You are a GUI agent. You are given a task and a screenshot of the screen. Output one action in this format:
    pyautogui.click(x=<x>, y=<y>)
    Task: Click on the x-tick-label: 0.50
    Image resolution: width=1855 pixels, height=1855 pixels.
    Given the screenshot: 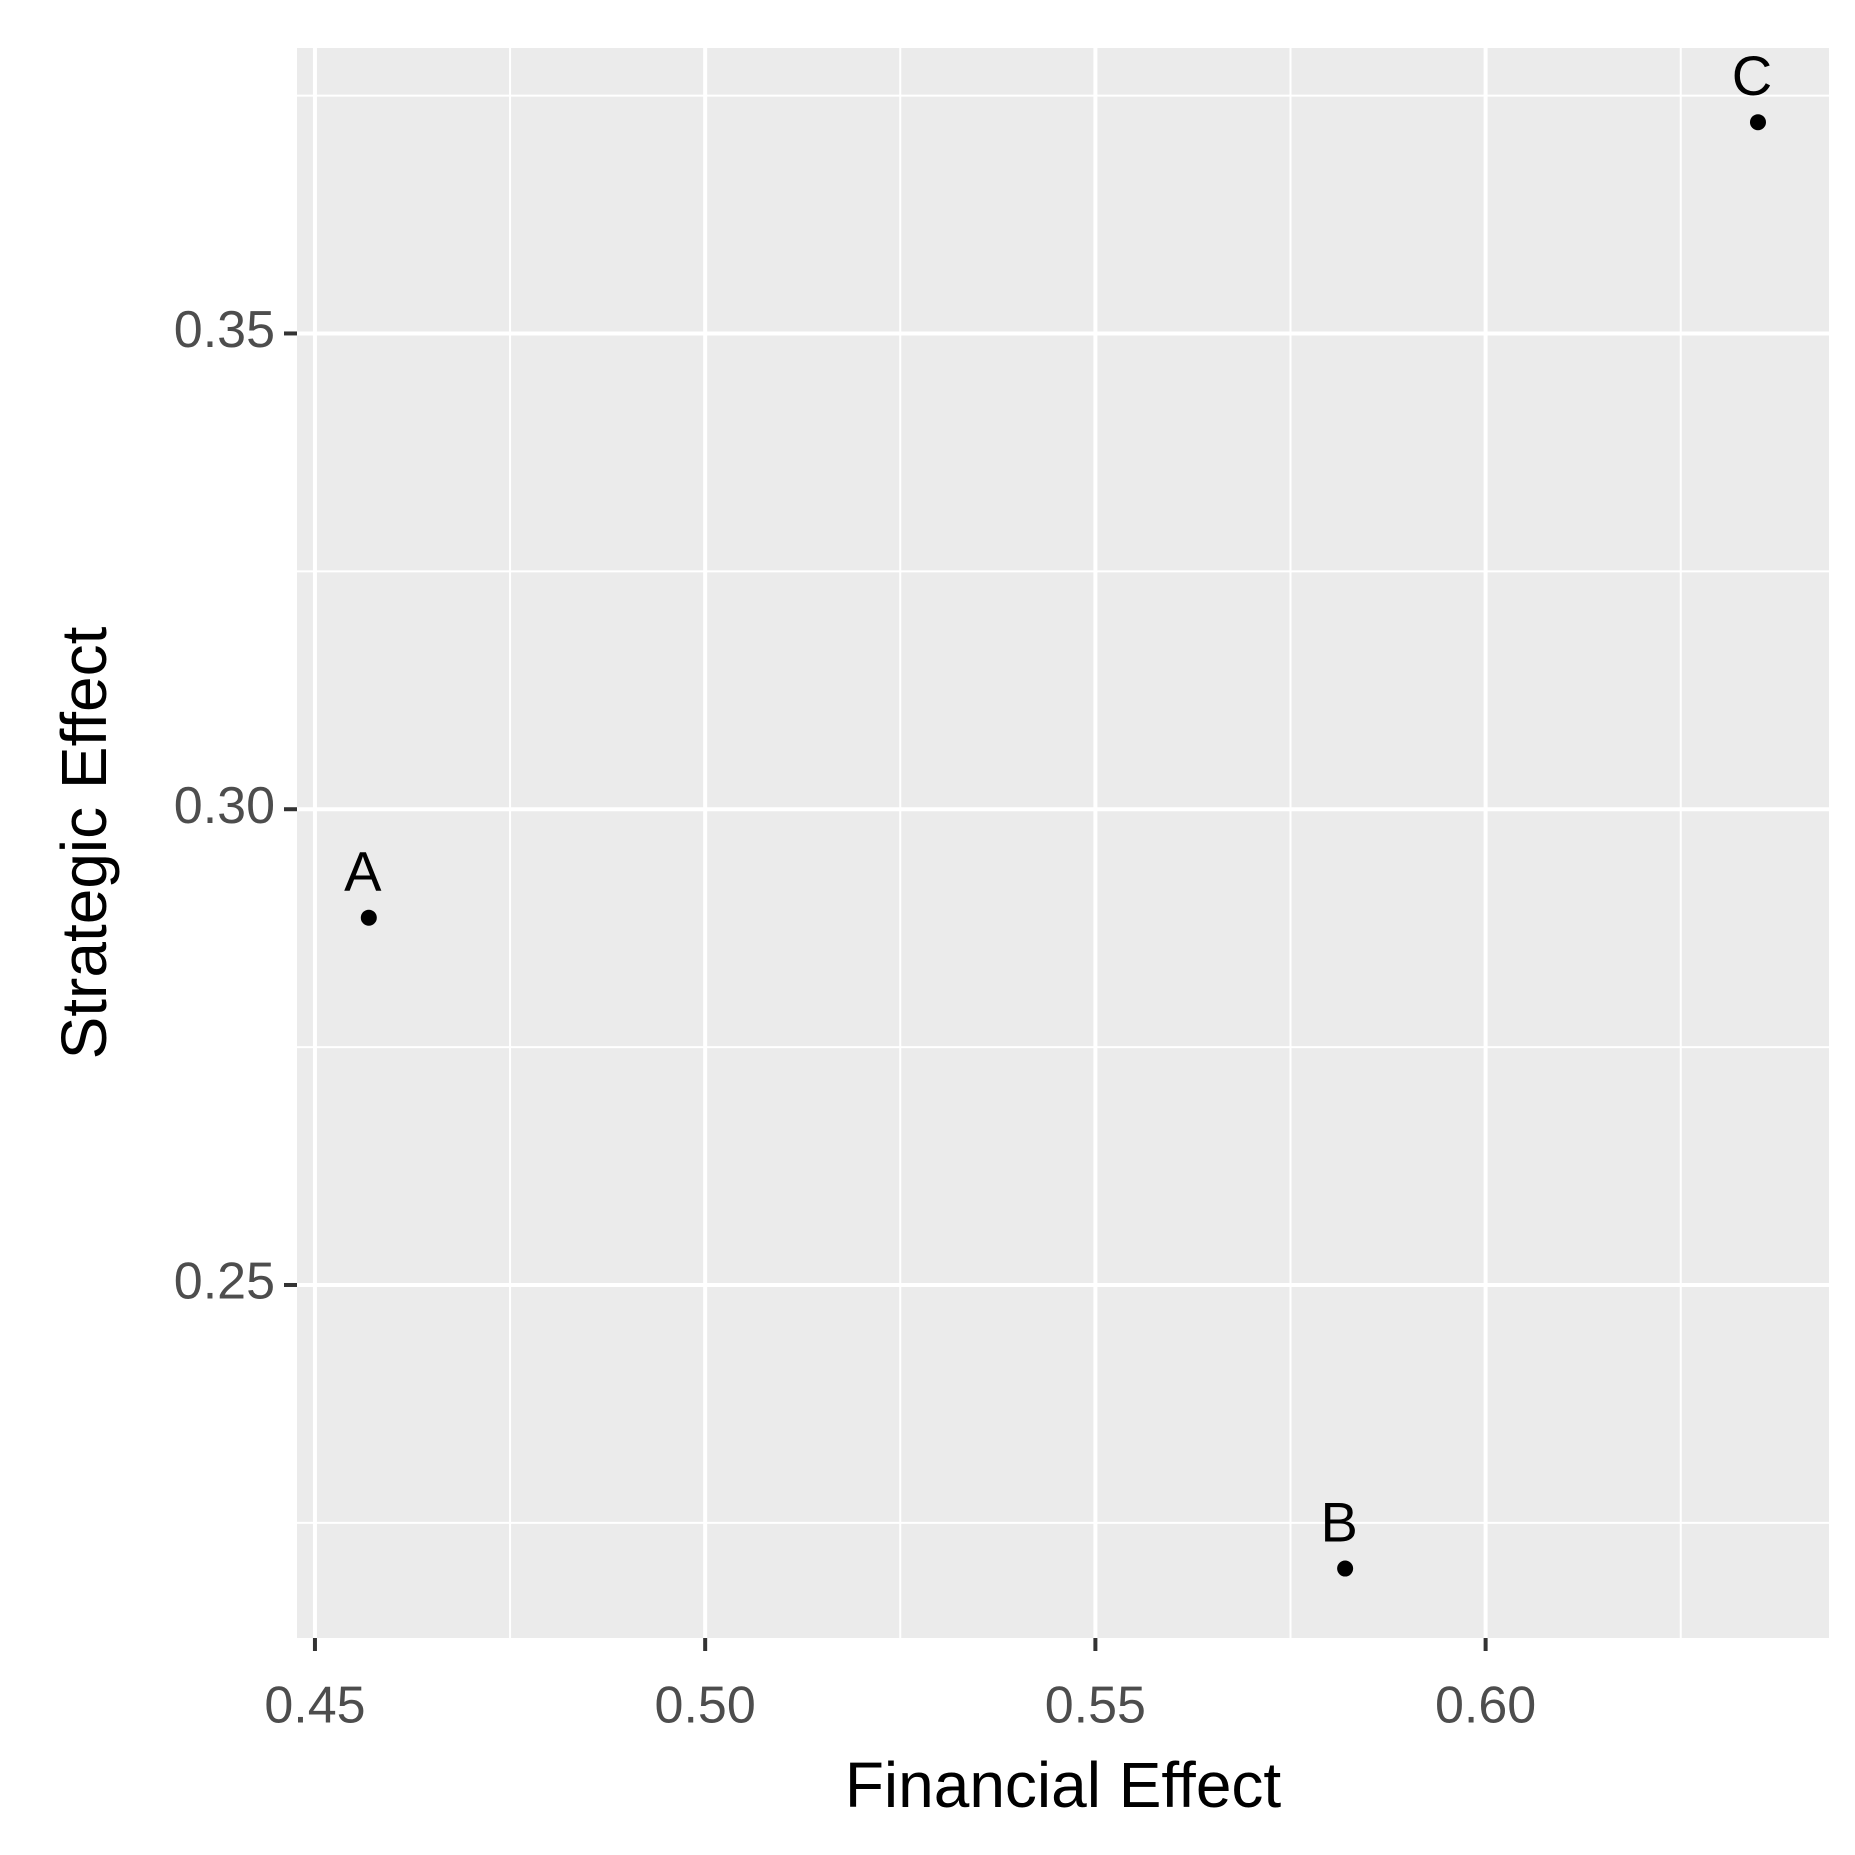 What is the action you would take?
    pyautogui.click(x=705, y=1706)
    